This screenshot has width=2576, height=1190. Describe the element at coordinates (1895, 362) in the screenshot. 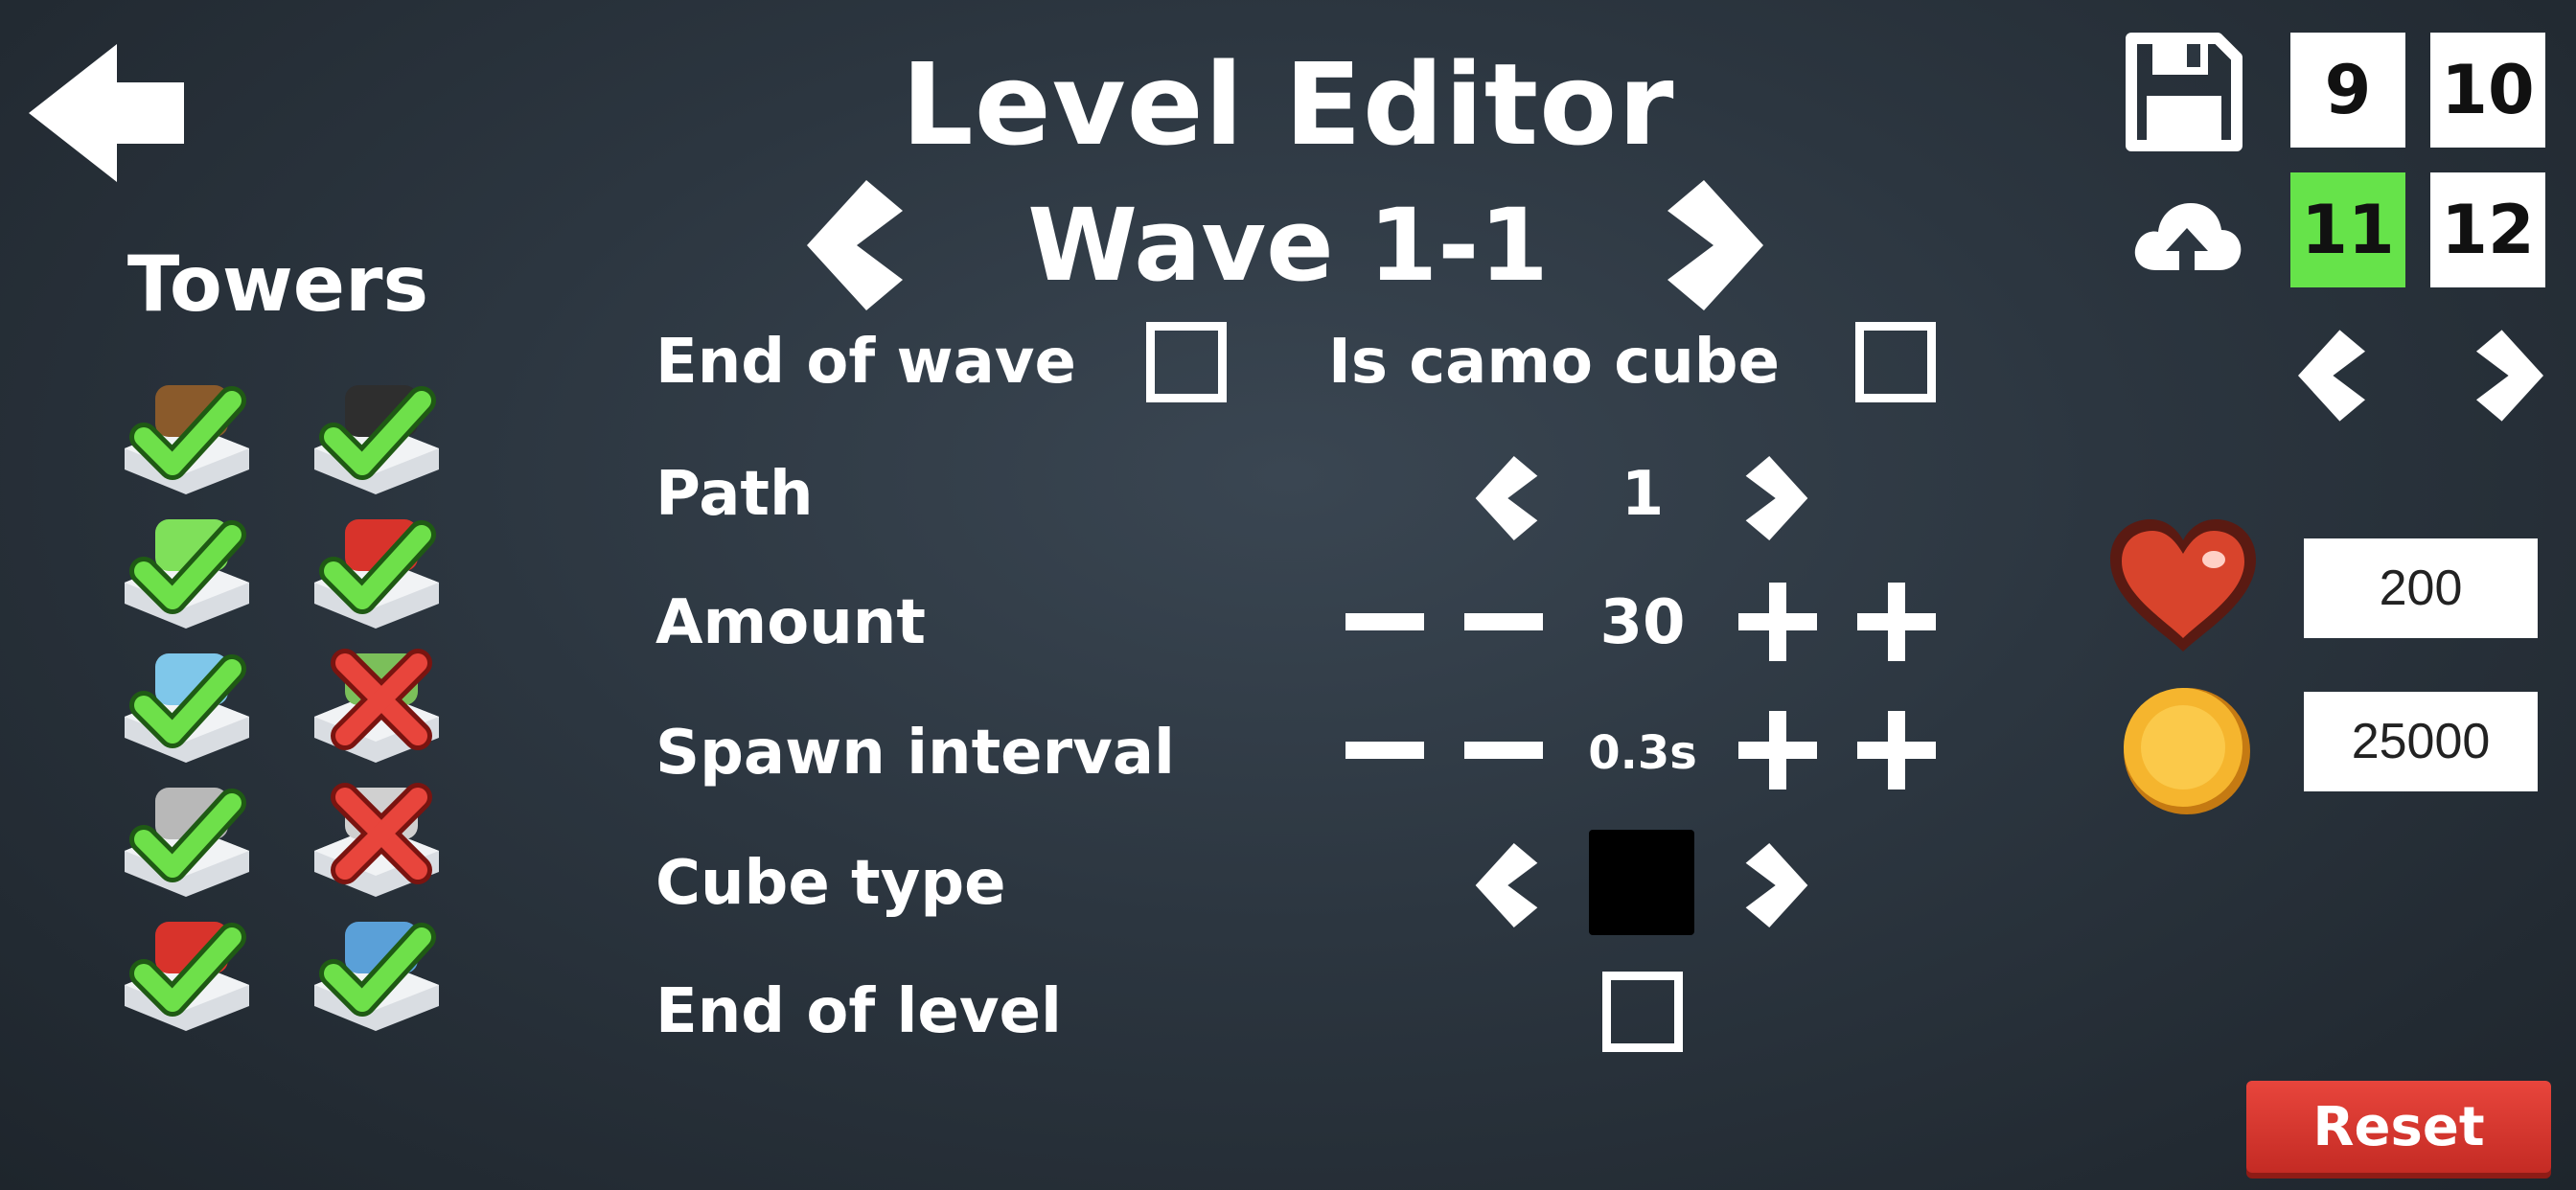

I see `is-camo-cube-checkbox` at that location.